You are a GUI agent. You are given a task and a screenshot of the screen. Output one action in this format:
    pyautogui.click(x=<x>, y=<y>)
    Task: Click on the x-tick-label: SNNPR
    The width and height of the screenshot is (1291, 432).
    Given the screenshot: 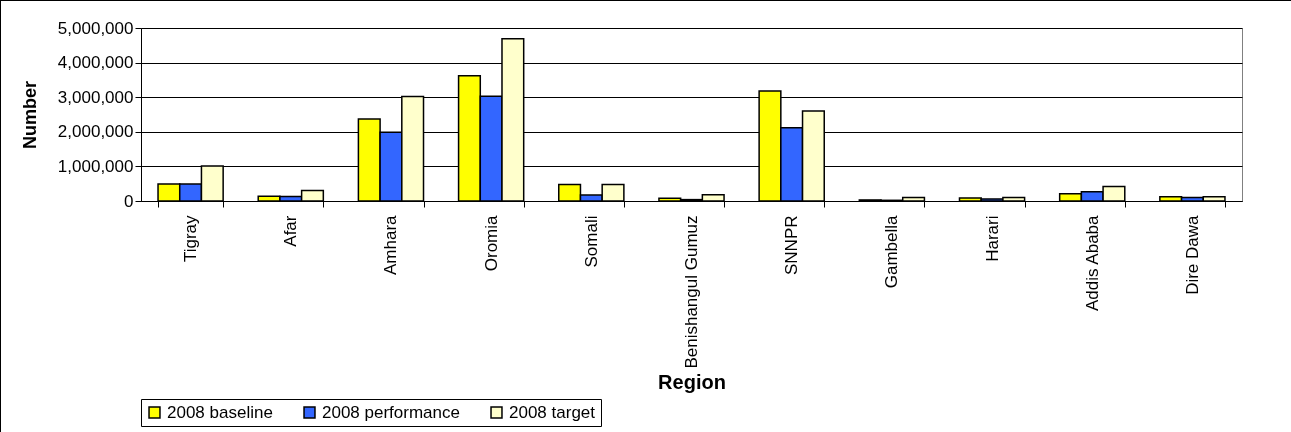 What is the action you would take?
    pyautogui.click(x=792, y=245)
    